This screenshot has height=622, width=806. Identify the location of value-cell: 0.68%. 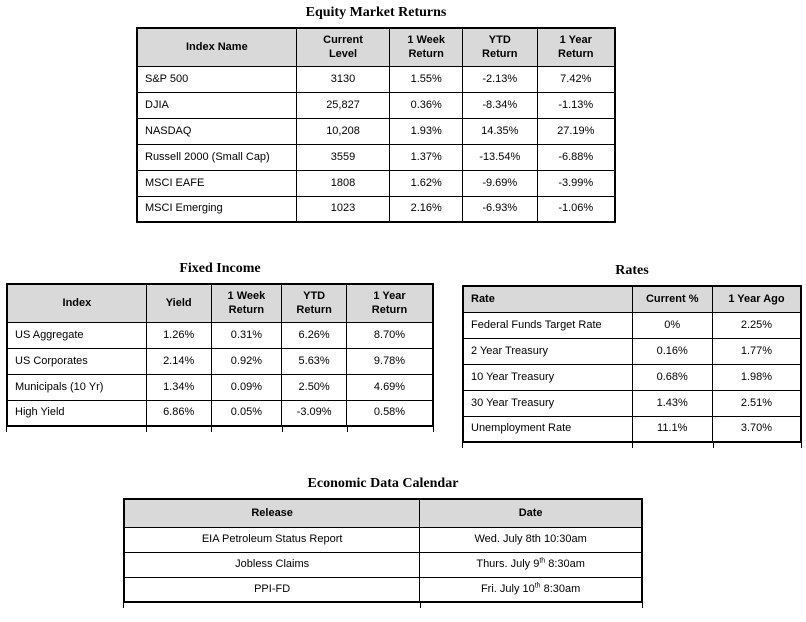
(672, 377).